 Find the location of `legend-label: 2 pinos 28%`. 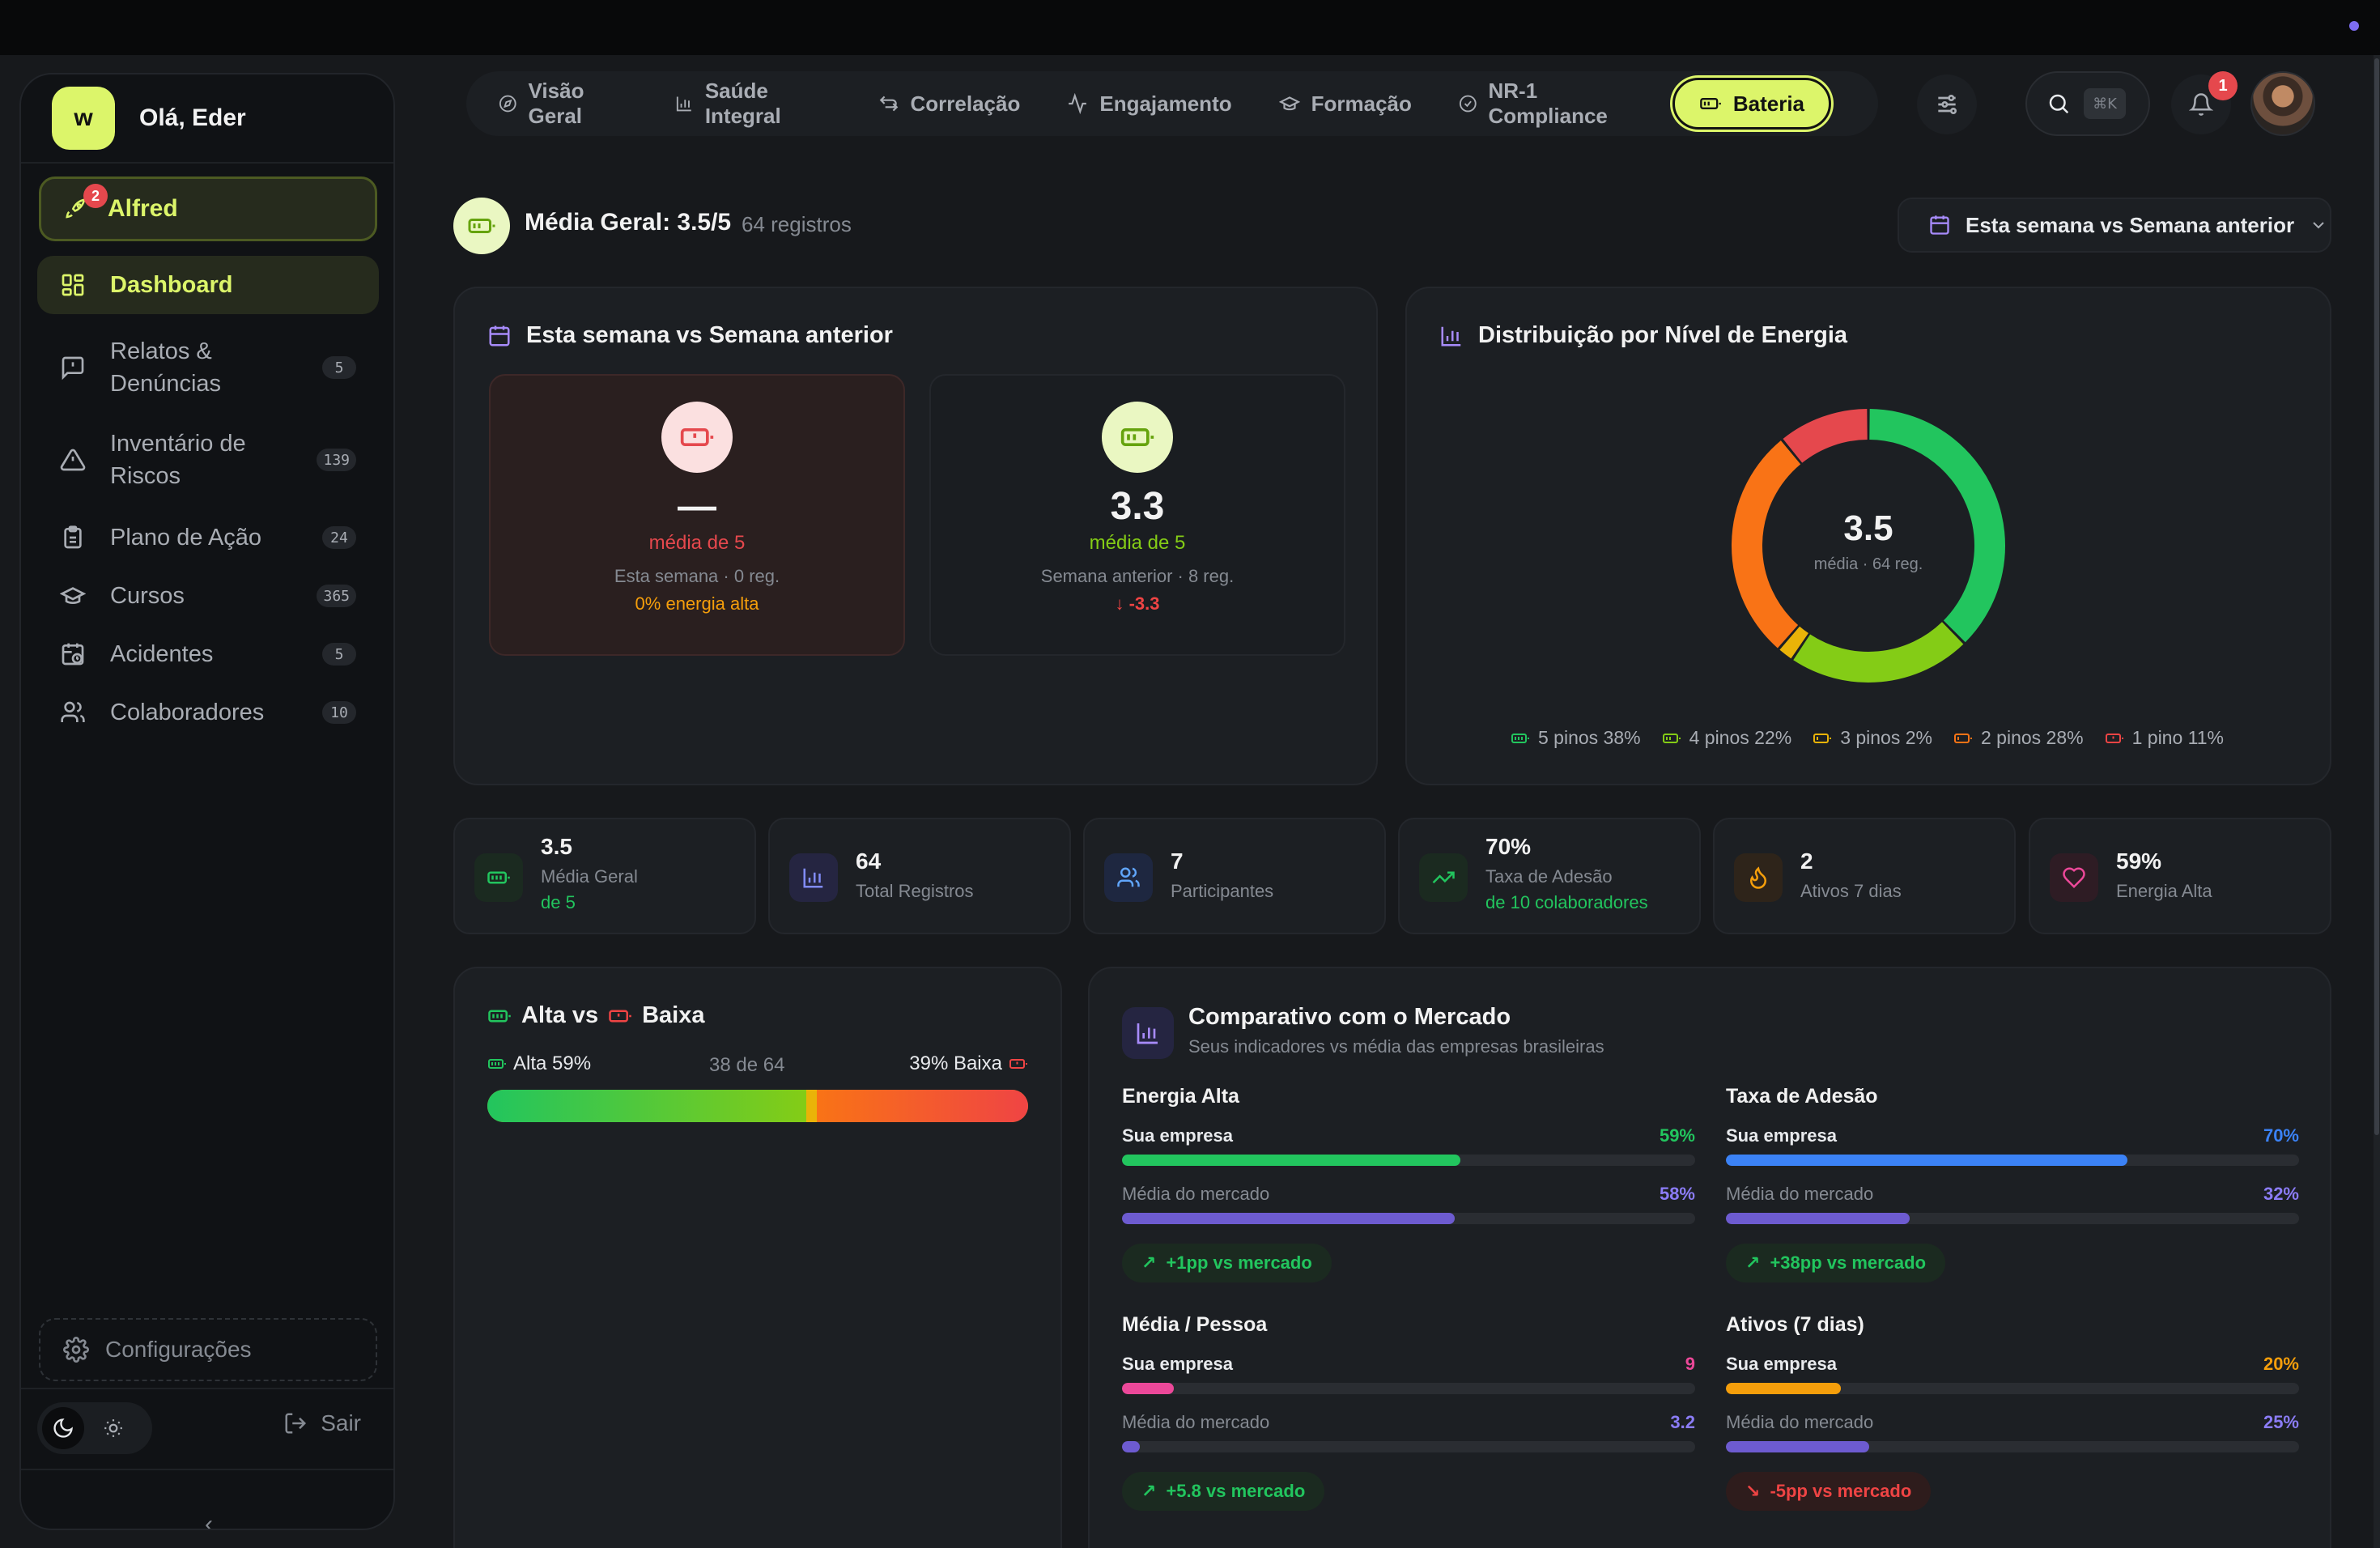

legend-label: 2 pinos 28% is located at coordinates (2033, 737).